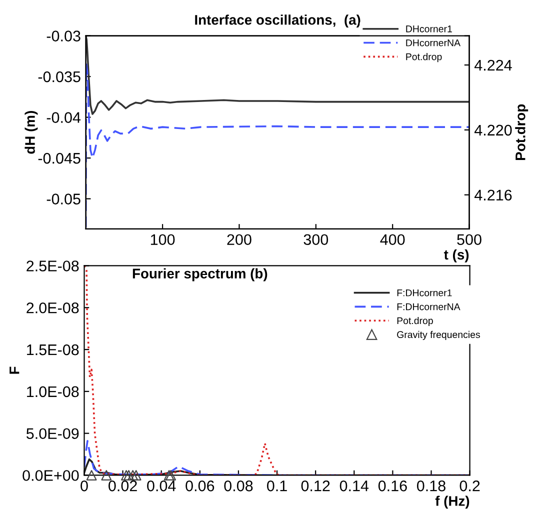  Describe the element at coordinates (392, 486) in the screenshot. I see `x-tick-label: 0.16` at that location.